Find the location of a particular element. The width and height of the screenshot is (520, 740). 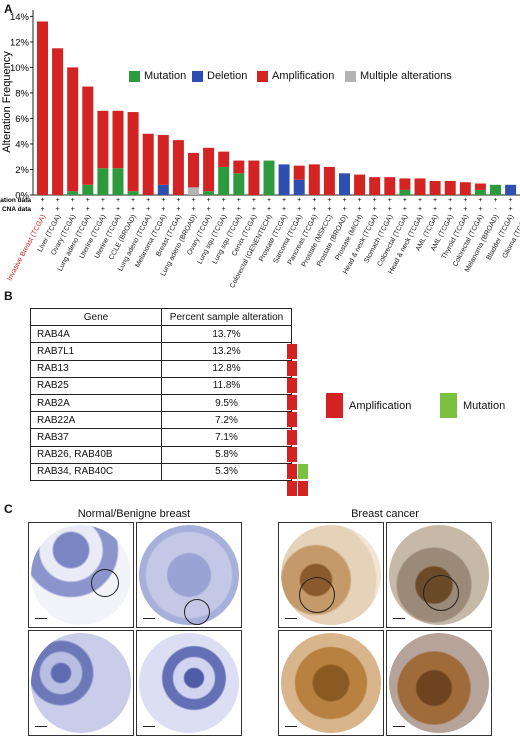

legend-amplification: Amplification is located at coordinates (295, 76).